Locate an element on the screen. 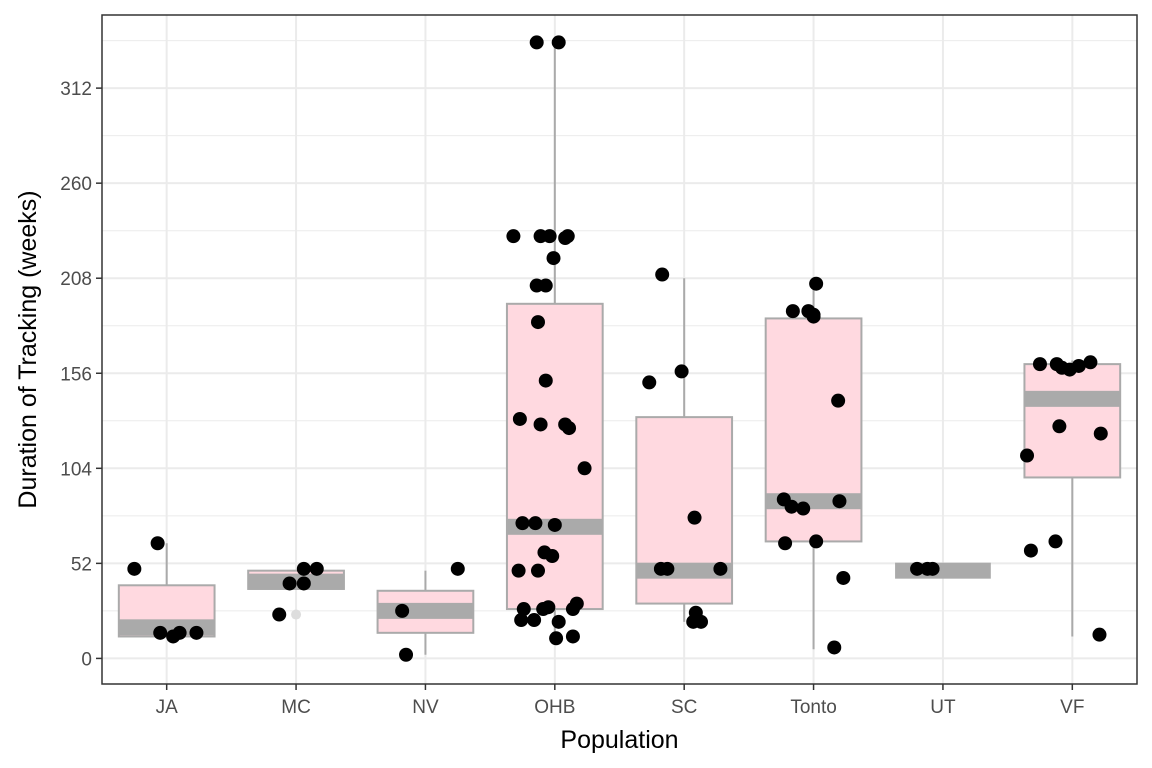  x-tick-label: JA is located at coordinates (167, 707).